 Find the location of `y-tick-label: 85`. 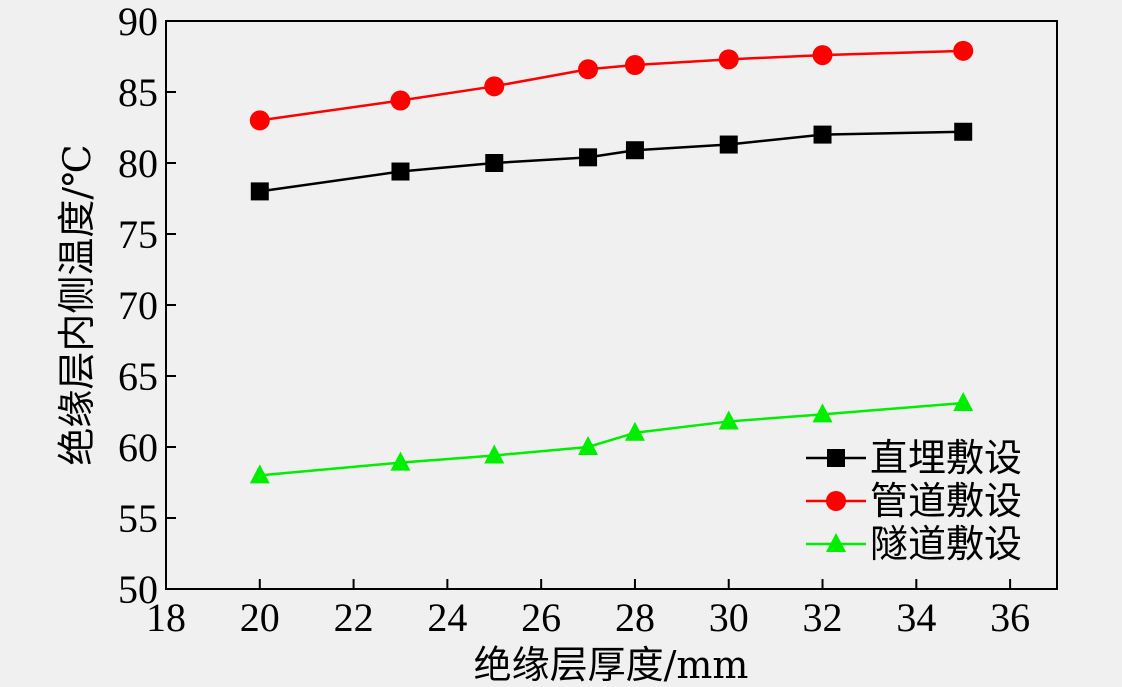

y-tick-label: 85 is located at coordinates (138, 92).